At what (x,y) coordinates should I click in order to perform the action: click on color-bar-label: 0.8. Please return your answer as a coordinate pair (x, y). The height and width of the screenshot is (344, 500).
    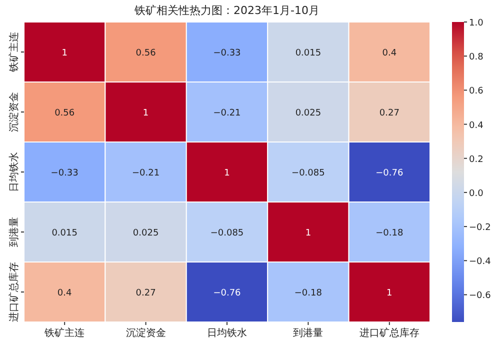
    Looking at the image, I should click on (476, 57).